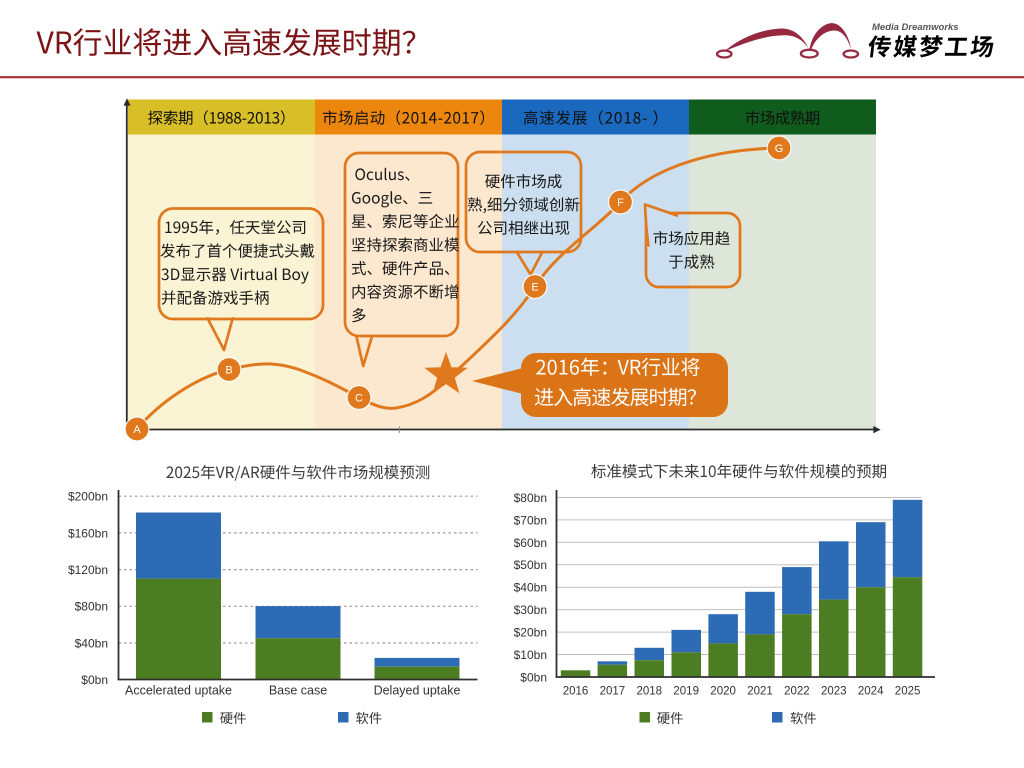 The width and height of the screenshot is (1024, 768). Describe the element at coordinates (137, 430) in the screenshot. I see `svg-text: A` at that location.